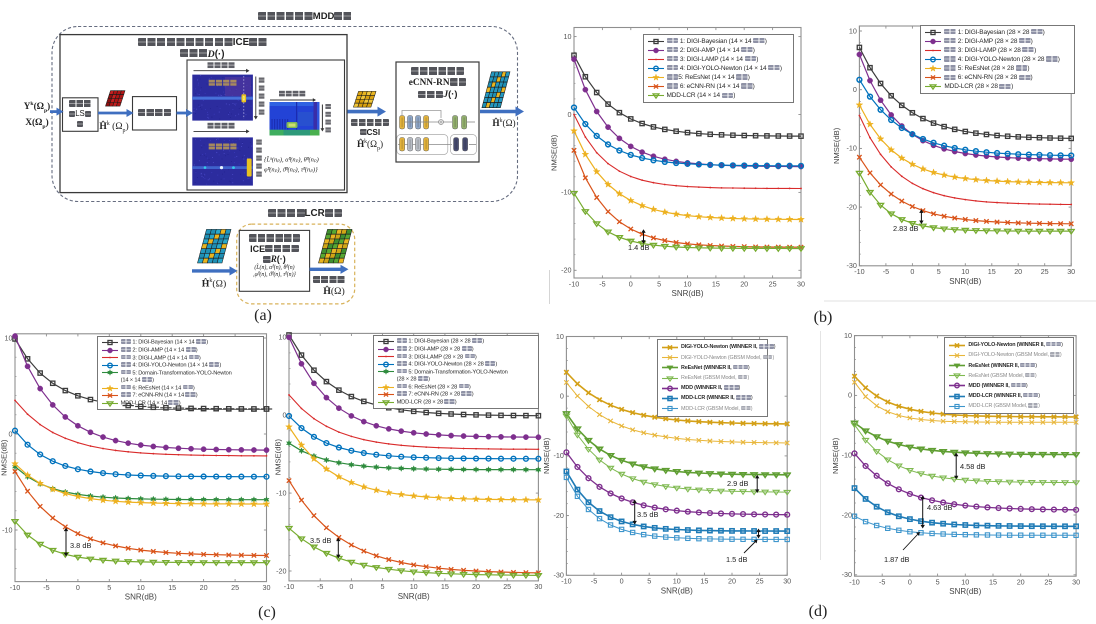 This screenshot has height=624, width=1096. I want to click on svg-text: {L̂ᵇ(nₚ), α̂ᵇ(nₚ), θ̂ᵇ(nₚ), so click(291, 159).